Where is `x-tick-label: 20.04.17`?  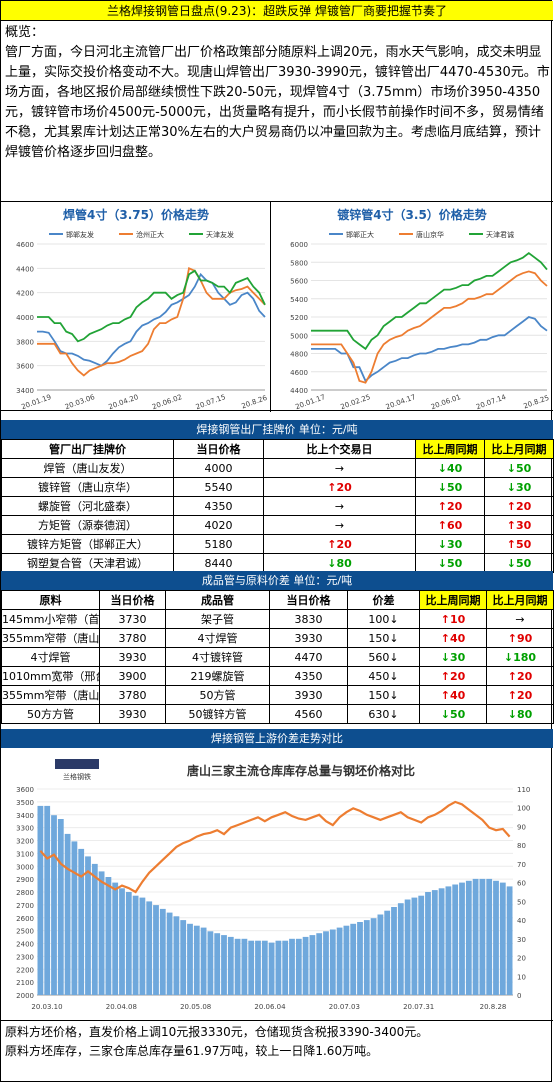 x-tick-label: 20.04.17 is located at coordinates (401, 402).